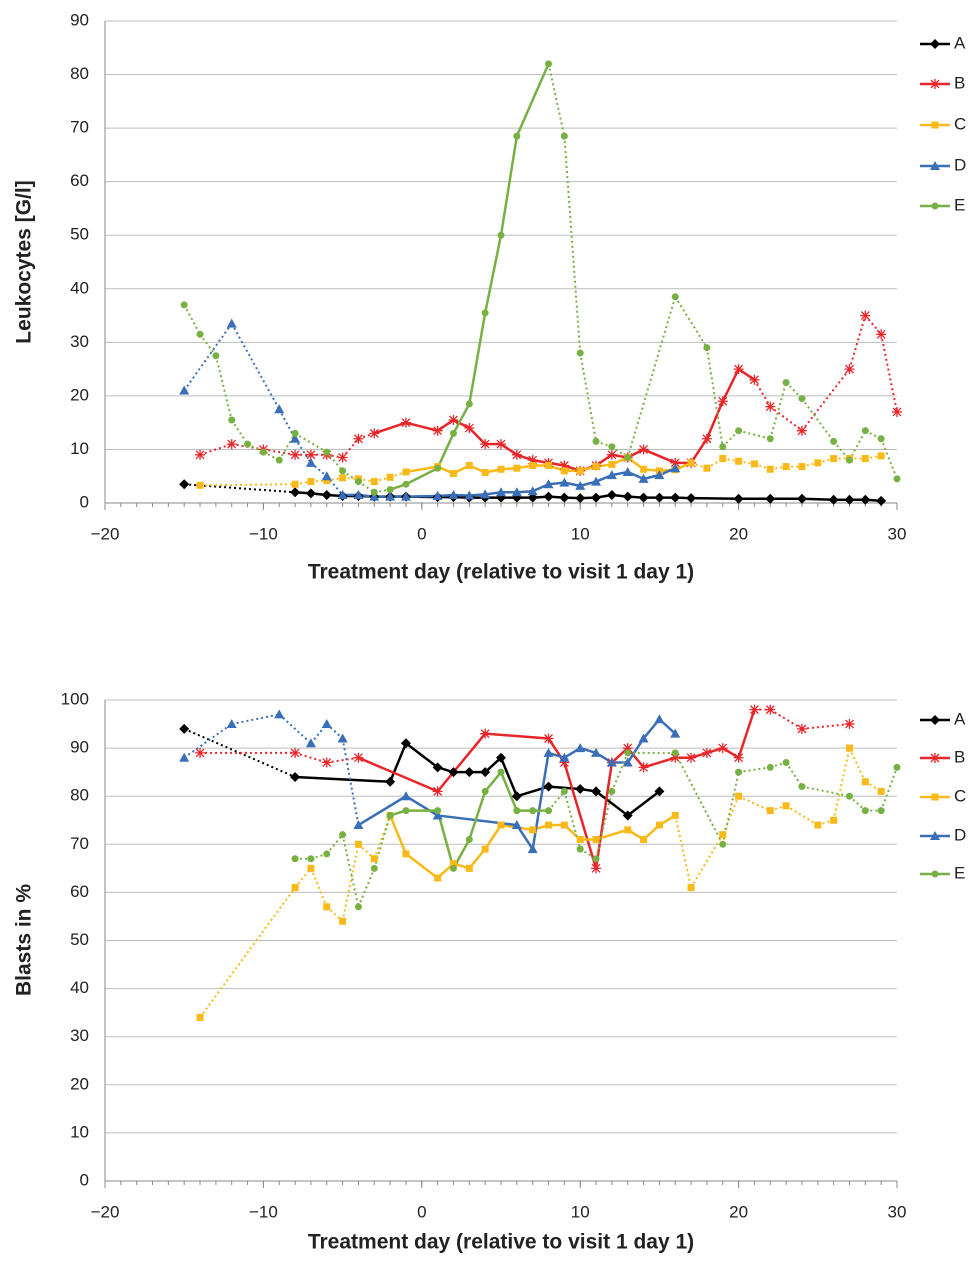 The height and width of the screenshot is (1264, 969). Describe the element at coordinates (738, 1211) in the screenshot. I see `x-tick-label: 20` at that location.